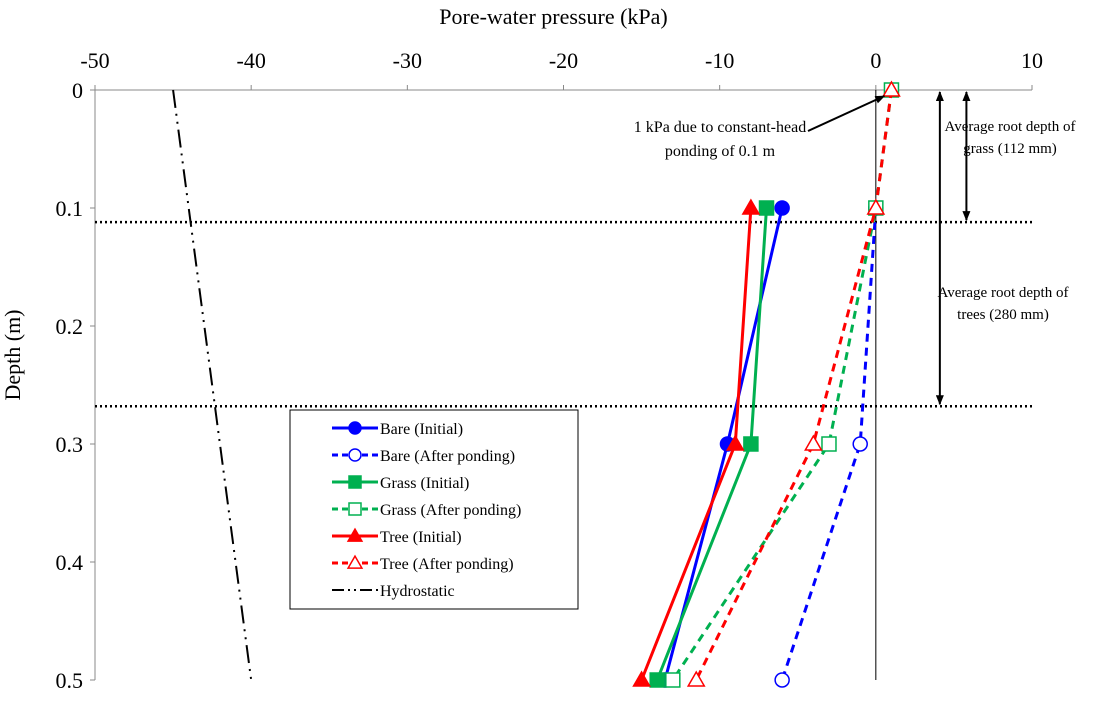 This screenshot has height=701, width=1097. Describe the element at coordinates (94, 60) in the screenshot. I see `x-tick-label: -50` at that location.